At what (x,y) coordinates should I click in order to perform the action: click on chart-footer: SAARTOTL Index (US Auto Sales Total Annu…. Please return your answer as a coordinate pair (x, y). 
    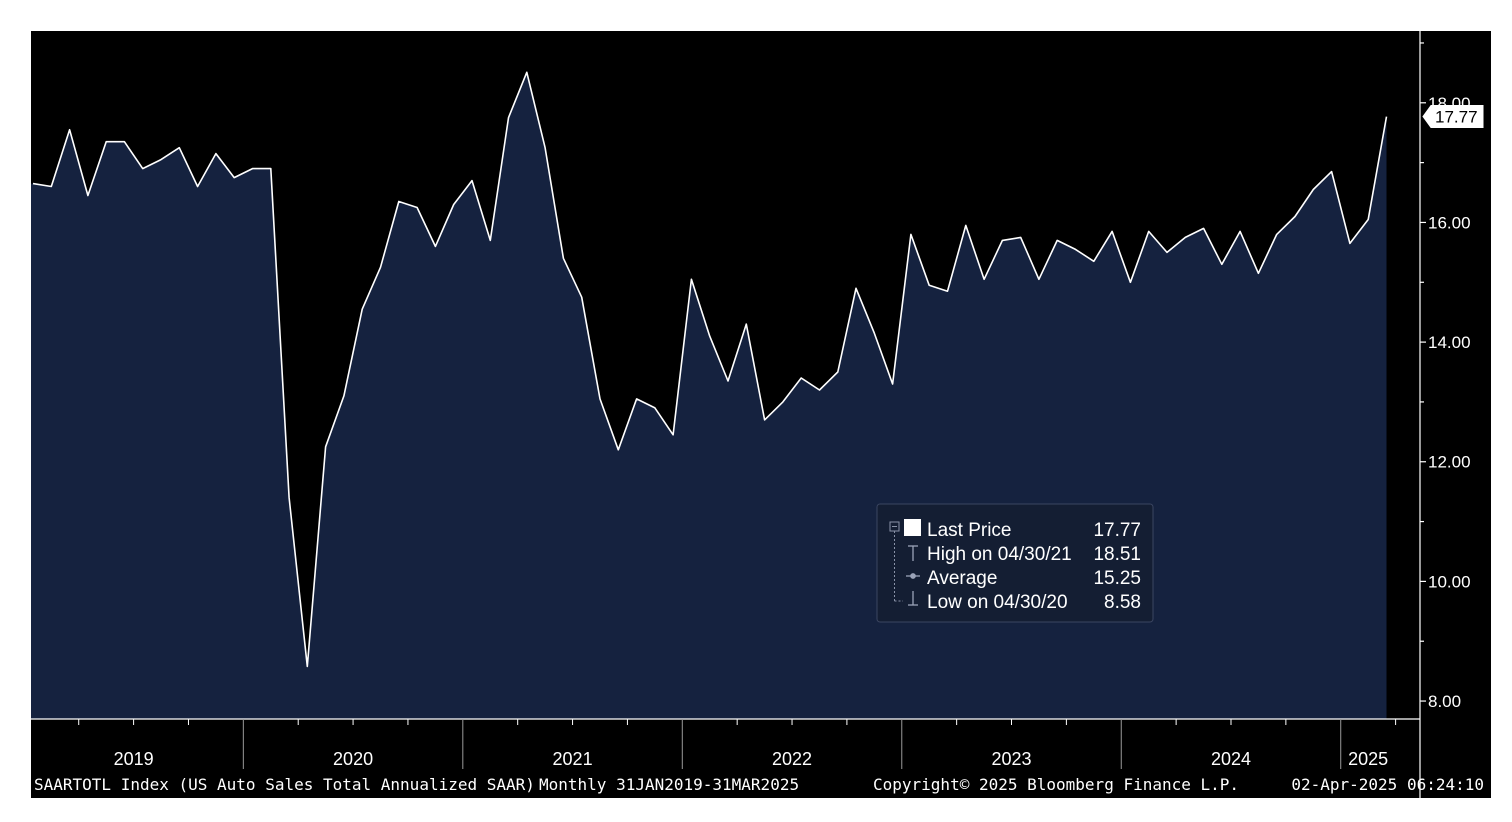
    Looking at the image, I should click on (759, 784).